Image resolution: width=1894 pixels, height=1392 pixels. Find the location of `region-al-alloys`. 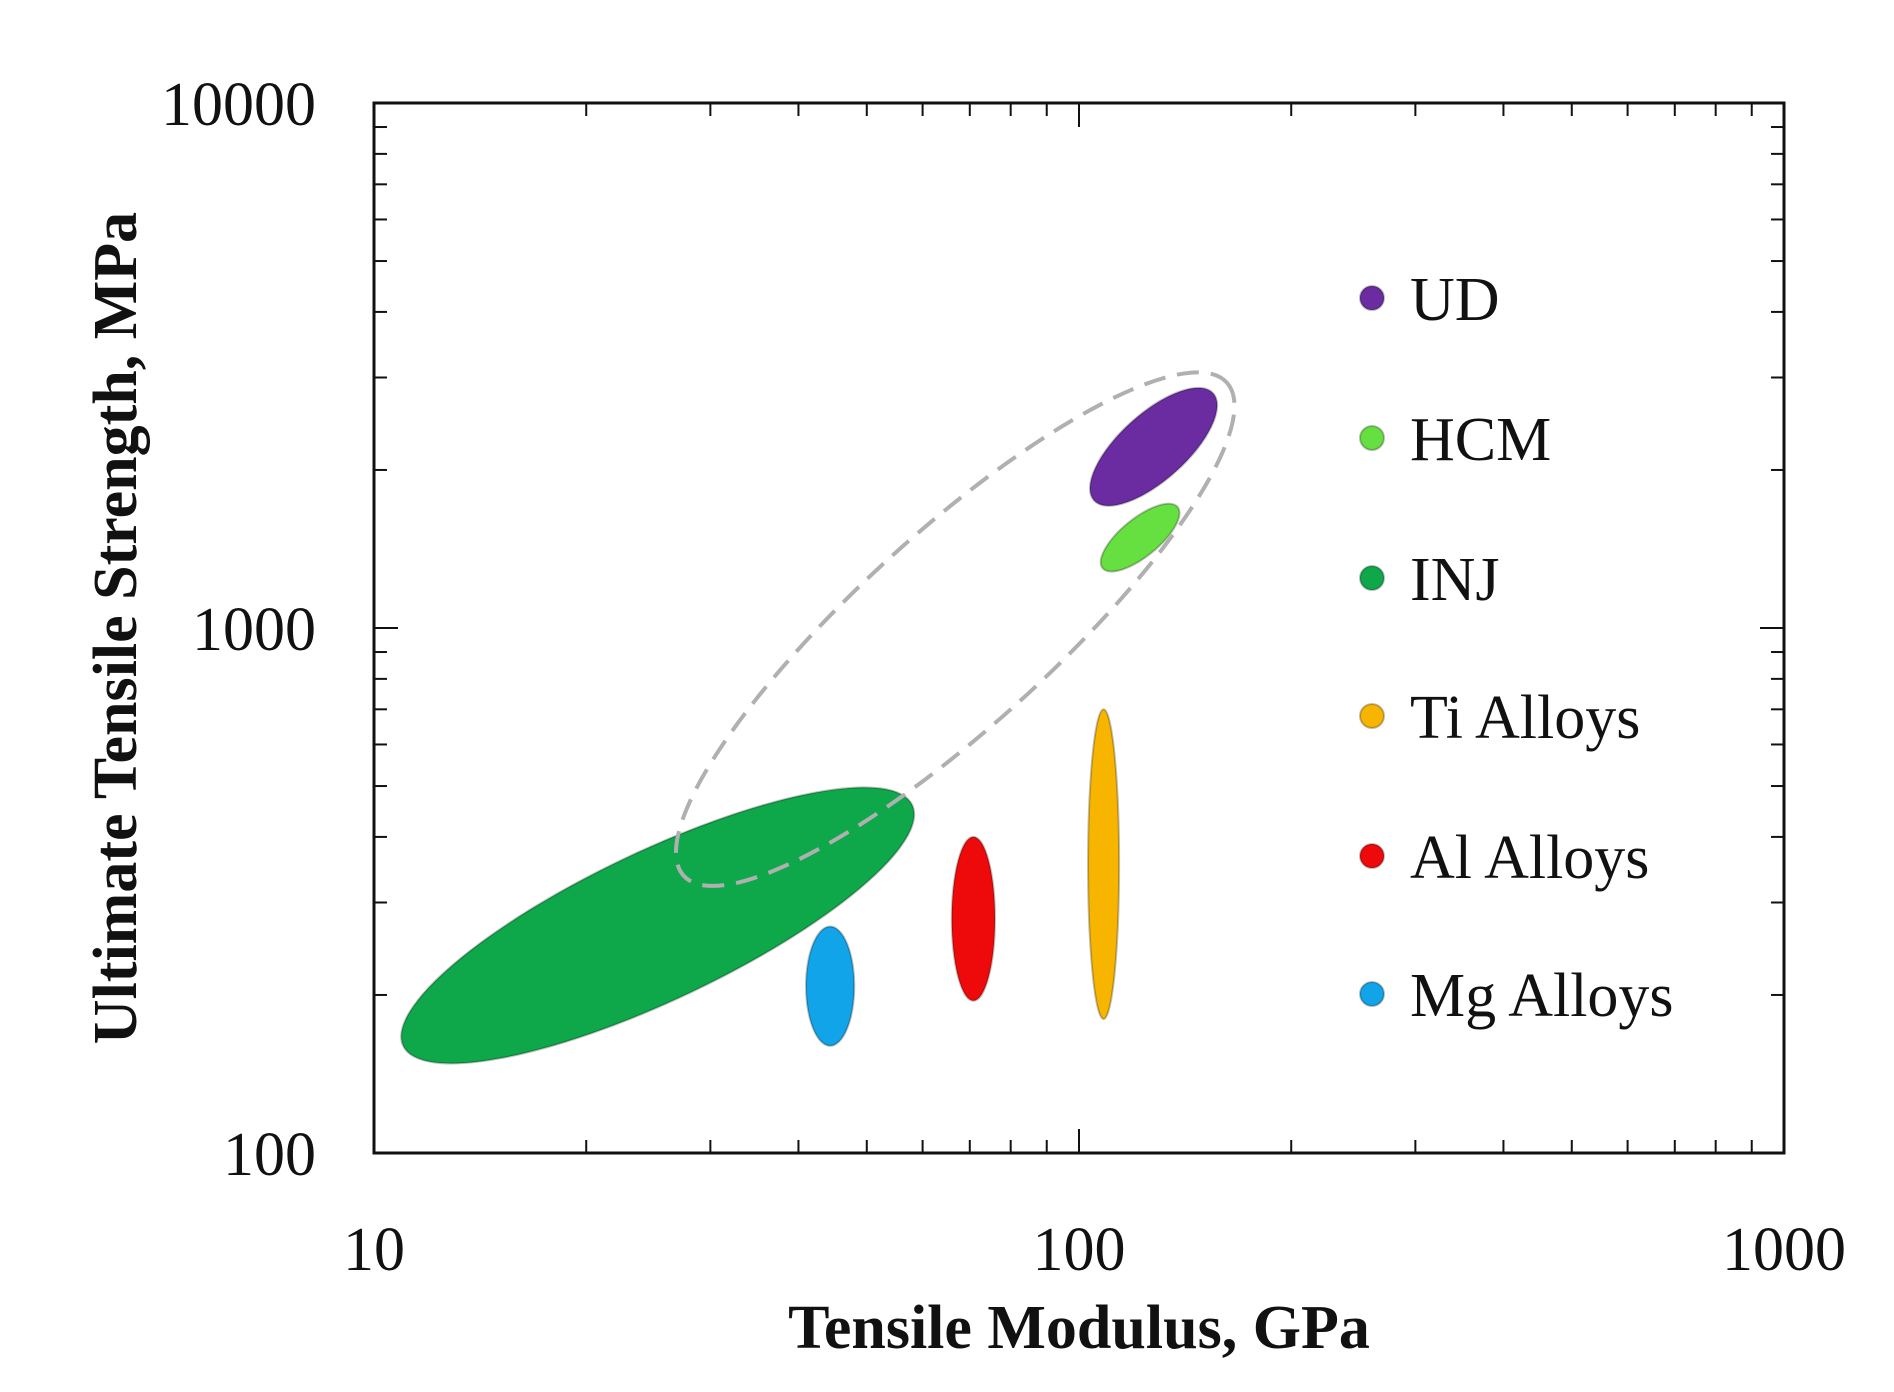

region-al-alloys is located at coordinates (973, 918).